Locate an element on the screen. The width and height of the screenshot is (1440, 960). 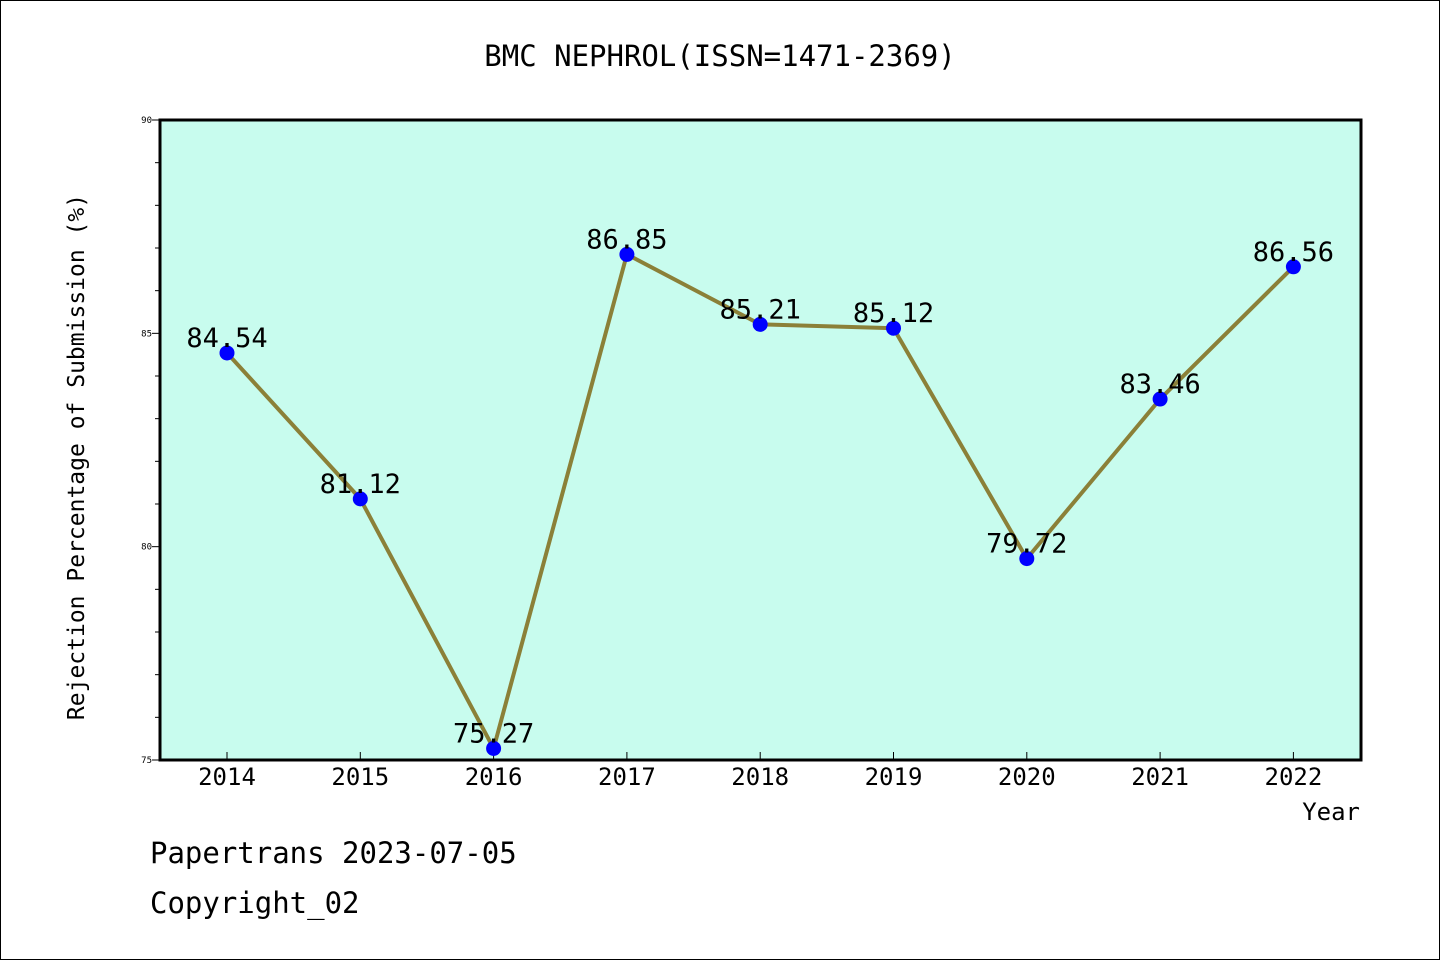
y-tick-label: 90 is located at coordinates (146, 121).